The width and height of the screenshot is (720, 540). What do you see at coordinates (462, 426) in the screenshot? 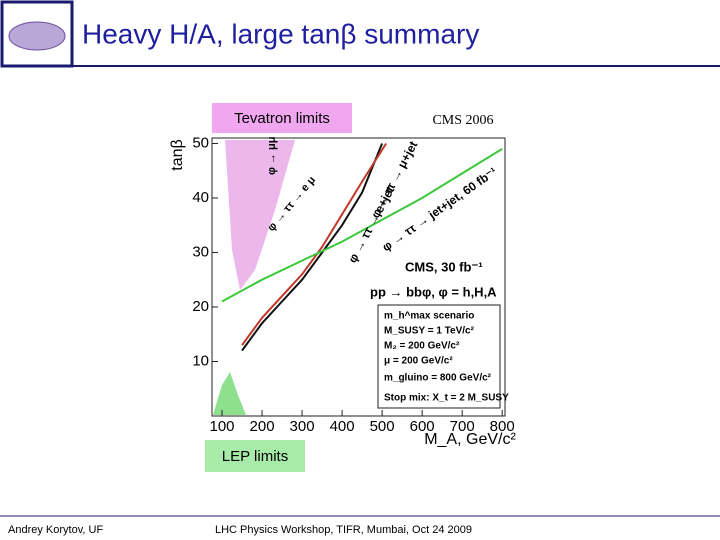
I see `x-tick-label: 700` at bounding box center [462, 426].